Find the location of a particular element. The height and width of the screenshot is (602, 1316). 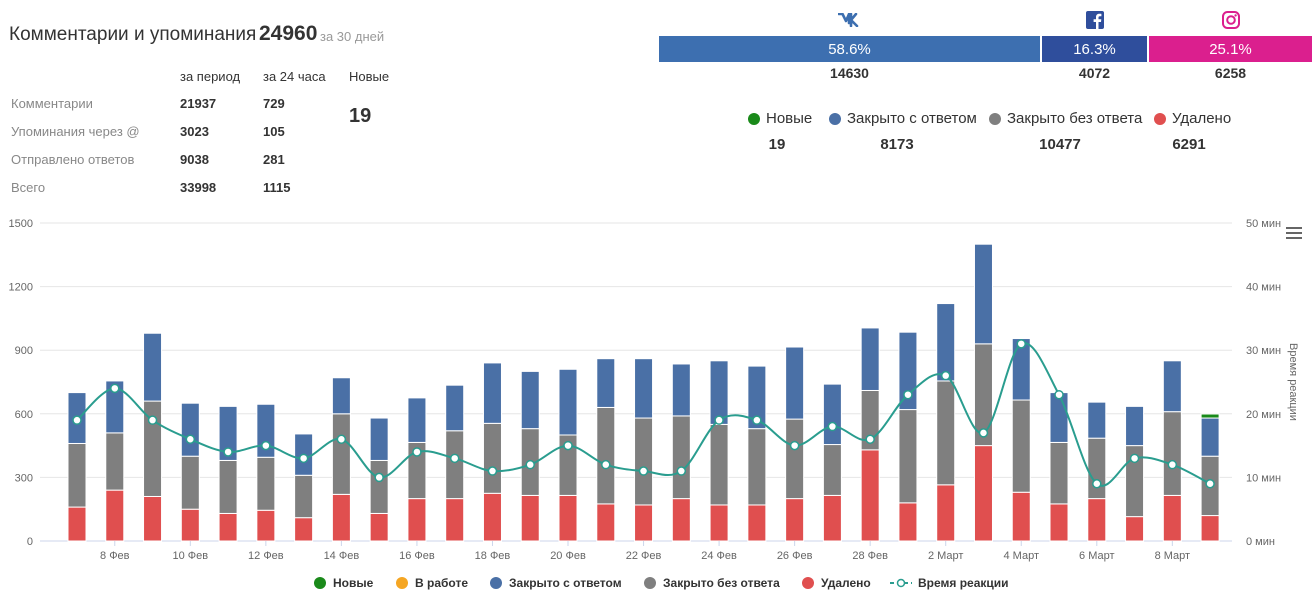

facebook-icon is located at coordinates (1094, 20).